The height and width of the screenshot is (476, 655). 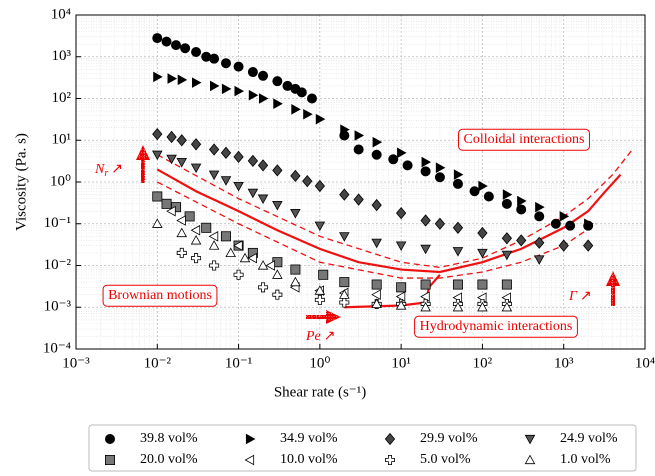 What do you see at coordinates (309, 459) in the screenshot?
I see `legend-label: 10.0 vol%` at bounding box center [309, 459].